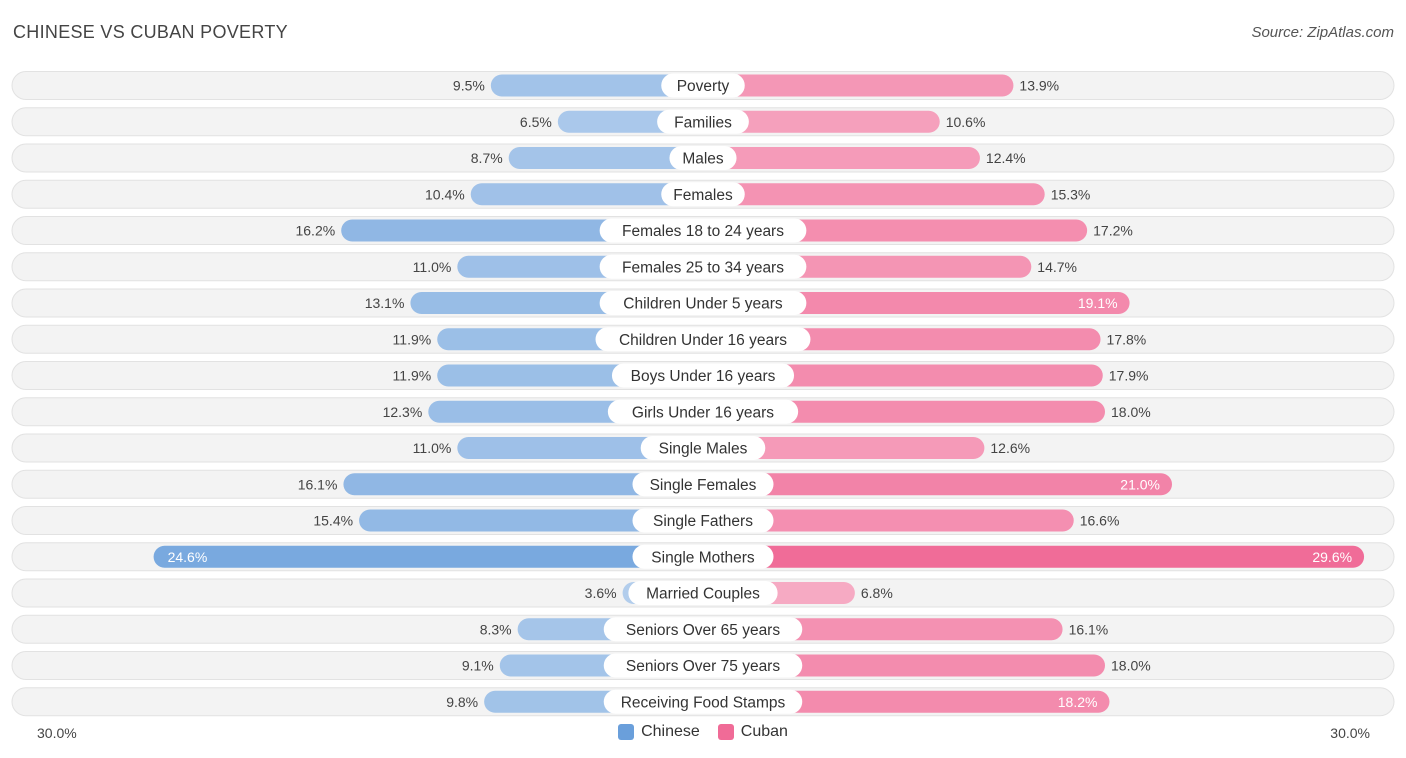 This screenshot has height=758, width=1406. I want to click on category-label-girls-under-16-years: Girls Under 16 years, so click(703, 412).